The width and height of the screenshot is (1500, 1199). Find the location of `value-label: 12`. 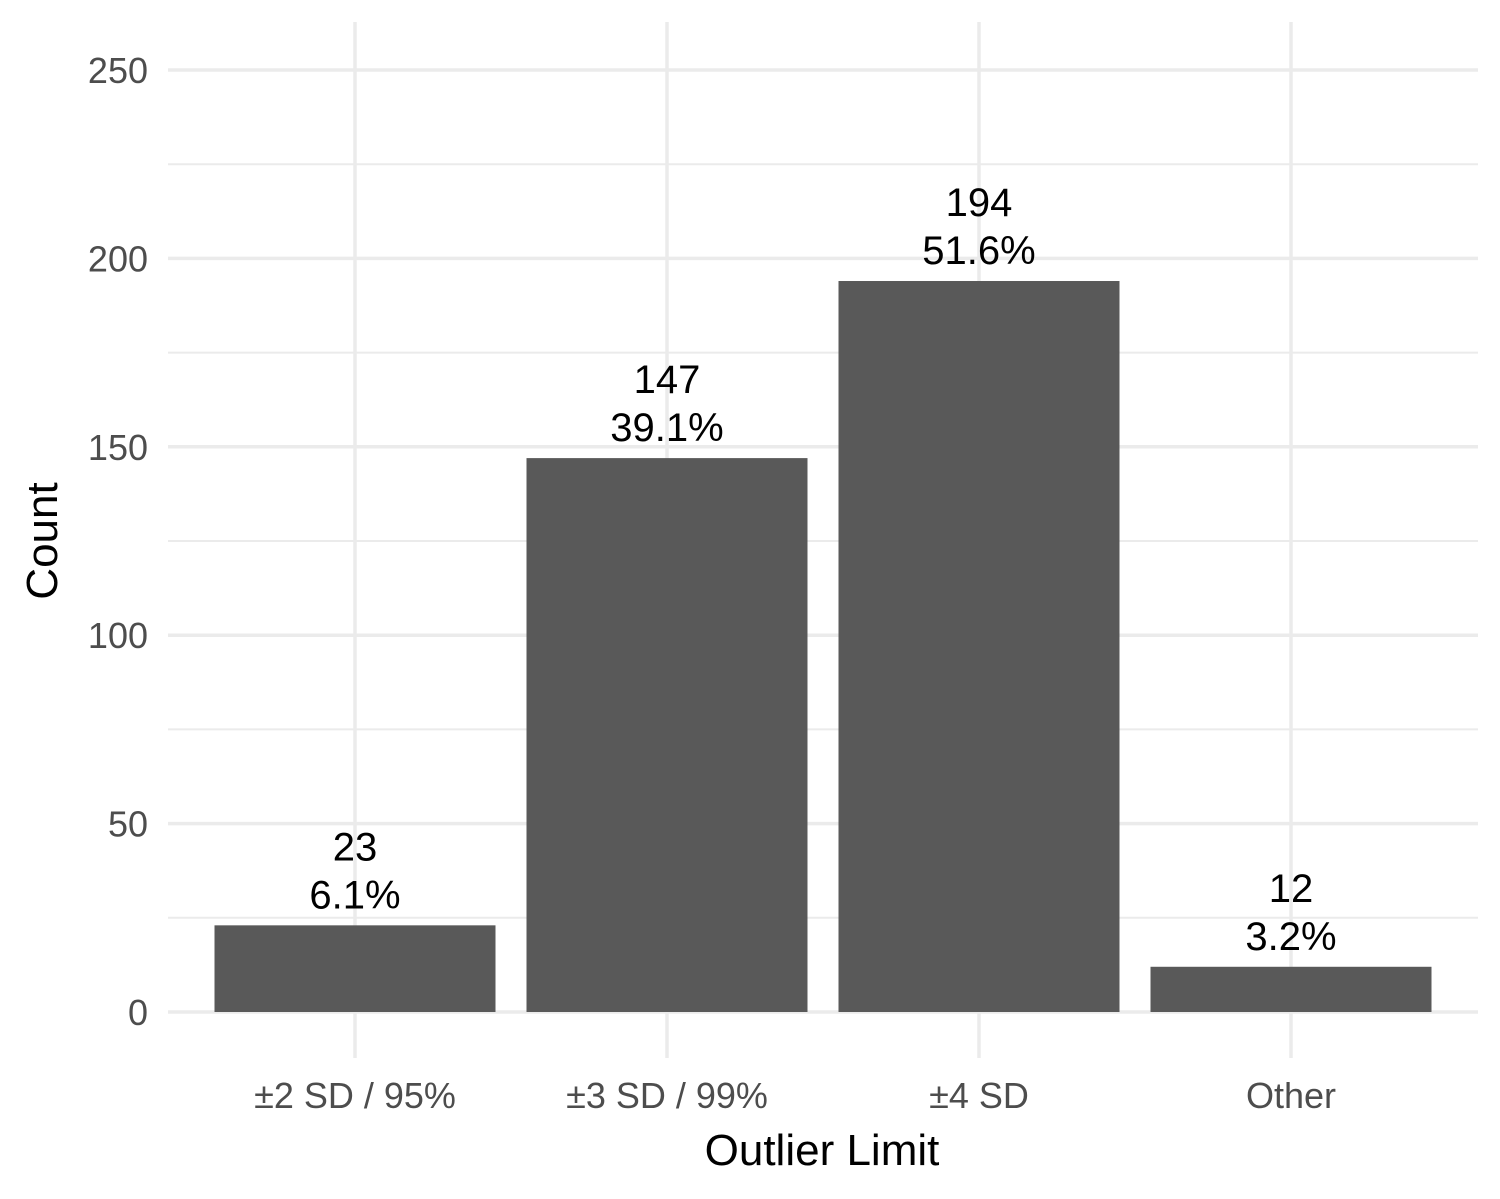

value-label: 12 is located at coordinates (1291, 889).